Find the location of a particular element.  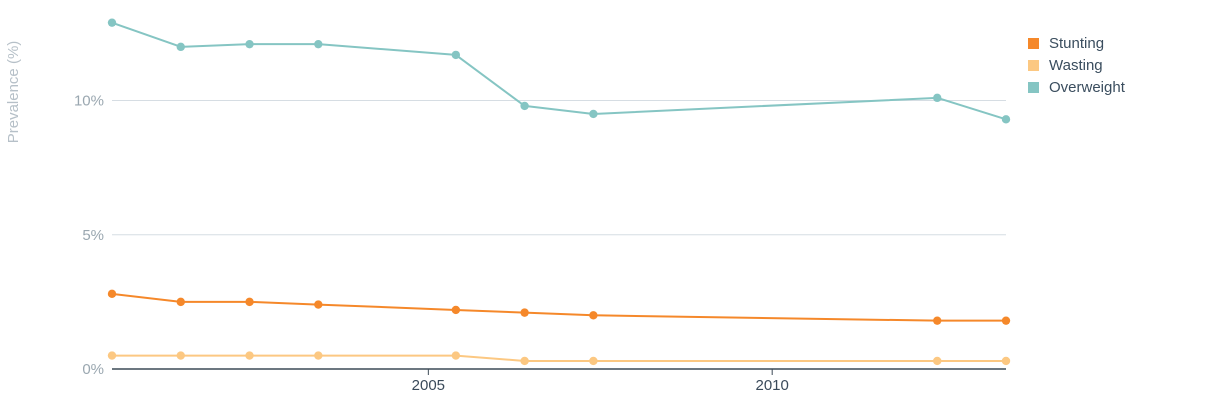

y-tick-label: 0% is located at coordinates (93, 369).